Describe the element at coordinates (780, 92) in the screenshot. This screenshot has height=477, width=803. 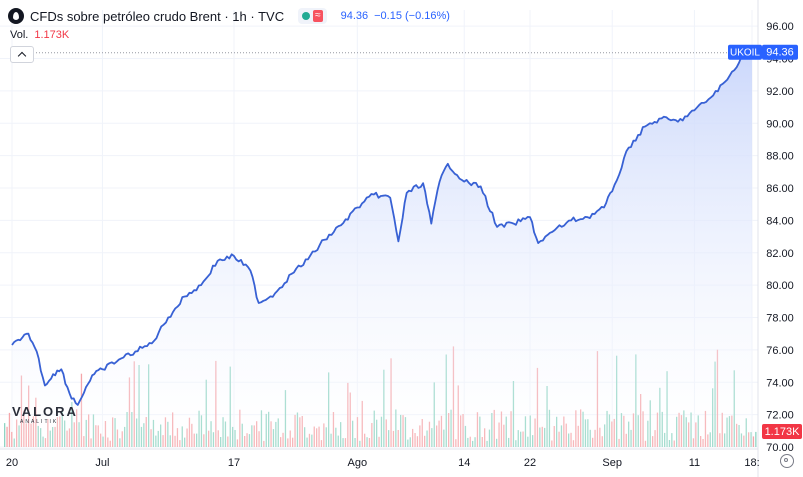
I see `y-tick-label: 92.00` at that location.